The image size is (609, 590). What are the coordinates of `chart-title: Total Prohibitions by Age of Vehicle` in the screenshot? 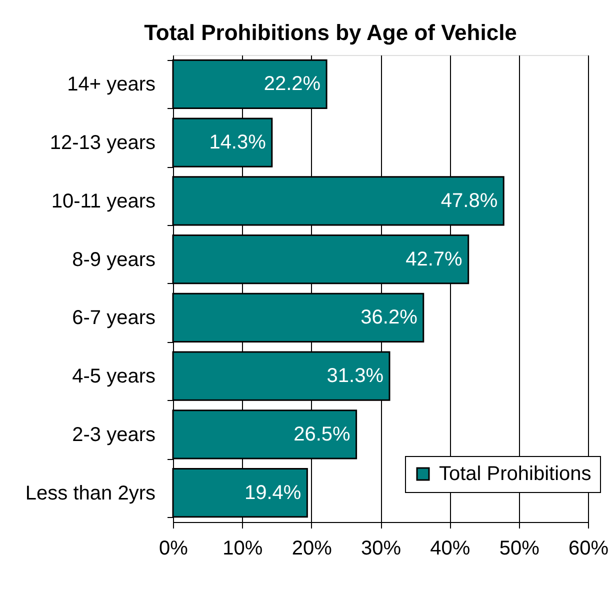 It's located at (330, 32).